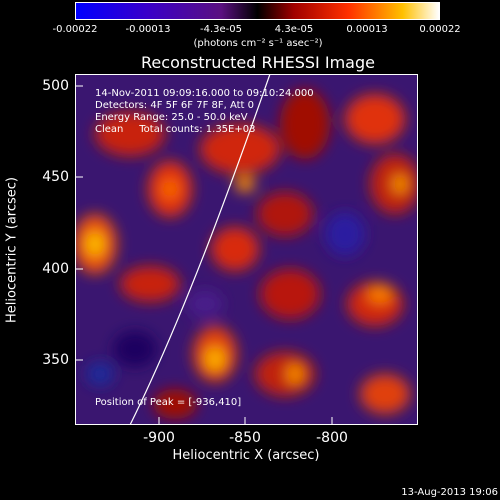 The height and width of the screenshot is (500, 500). Describe the element at coordinates (258, 62) in the screenshot. I see `plot-title: Reconstructed RHESSI Image` at that location.